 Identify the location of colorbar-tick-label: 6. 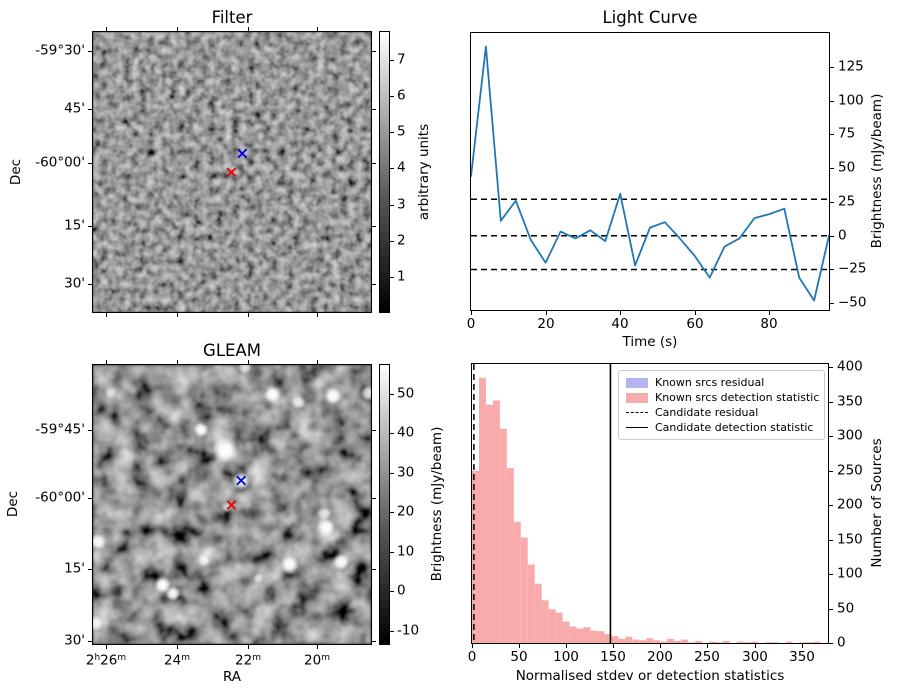
(401, 95).